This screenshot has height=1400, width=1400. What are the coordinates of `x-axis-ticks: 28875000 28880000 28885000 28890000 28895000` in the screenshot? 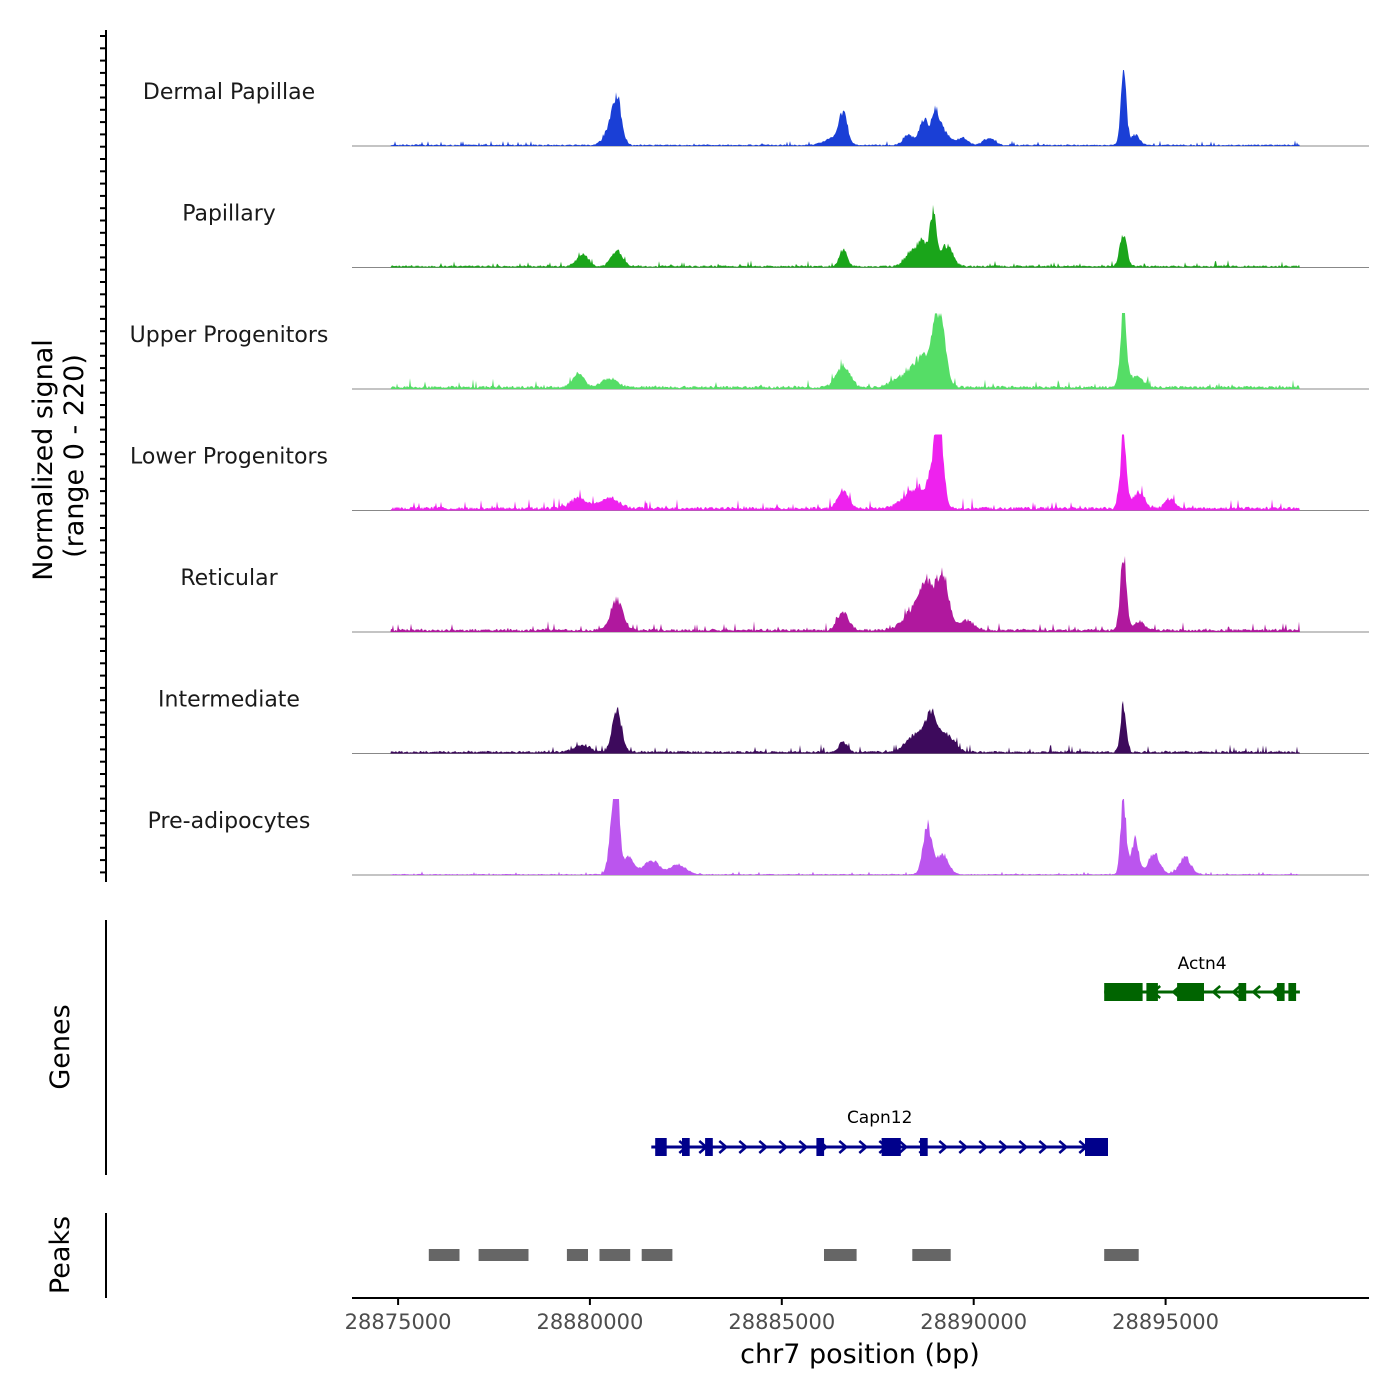 It's located at (782, 1316).